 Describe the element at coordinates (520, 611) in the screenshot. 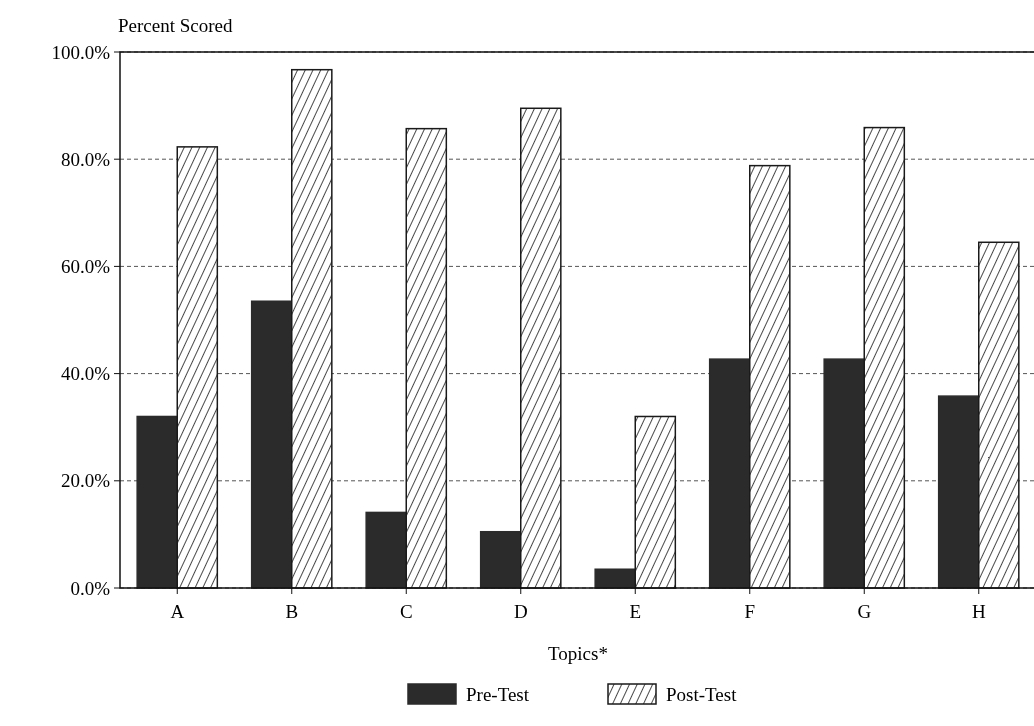

I see `x-tick-label: D` at that location.